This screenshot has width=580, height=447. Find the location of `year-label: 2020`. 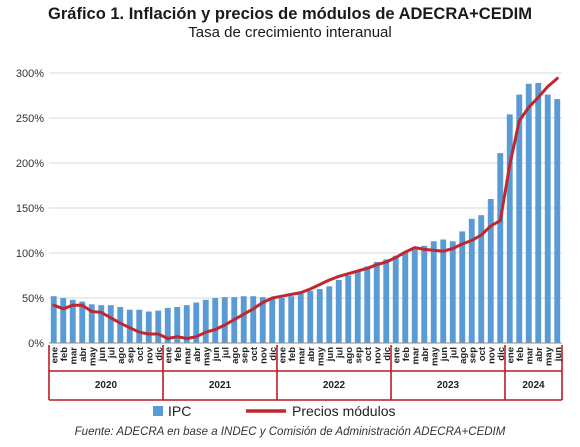

year-label: 2020 is located at coordinates (106, 385).